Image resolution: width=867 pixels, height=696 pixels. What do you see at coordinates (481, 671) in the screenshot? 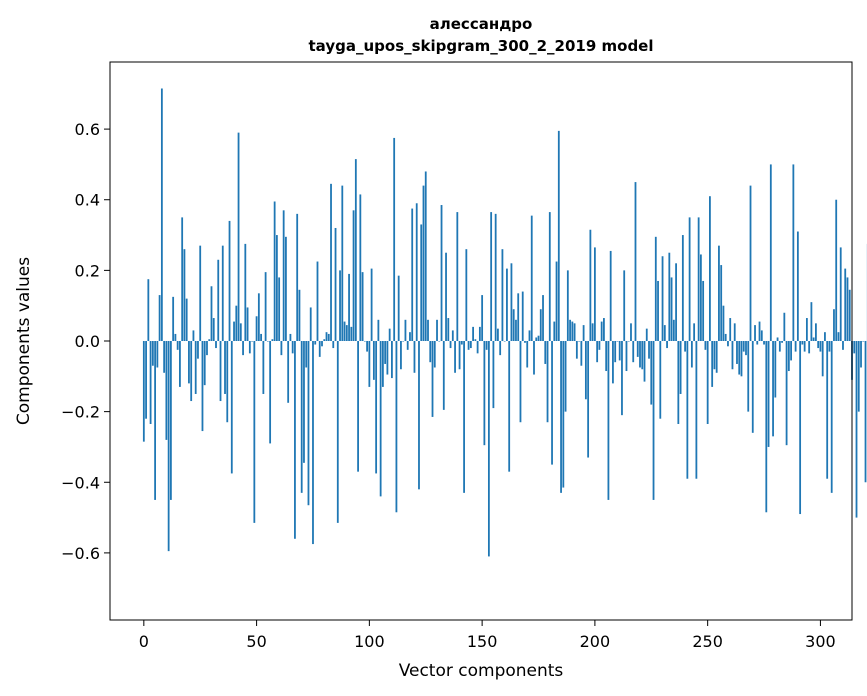
I see `x-axis-label: Vector components` at bounding box center [481, 671].